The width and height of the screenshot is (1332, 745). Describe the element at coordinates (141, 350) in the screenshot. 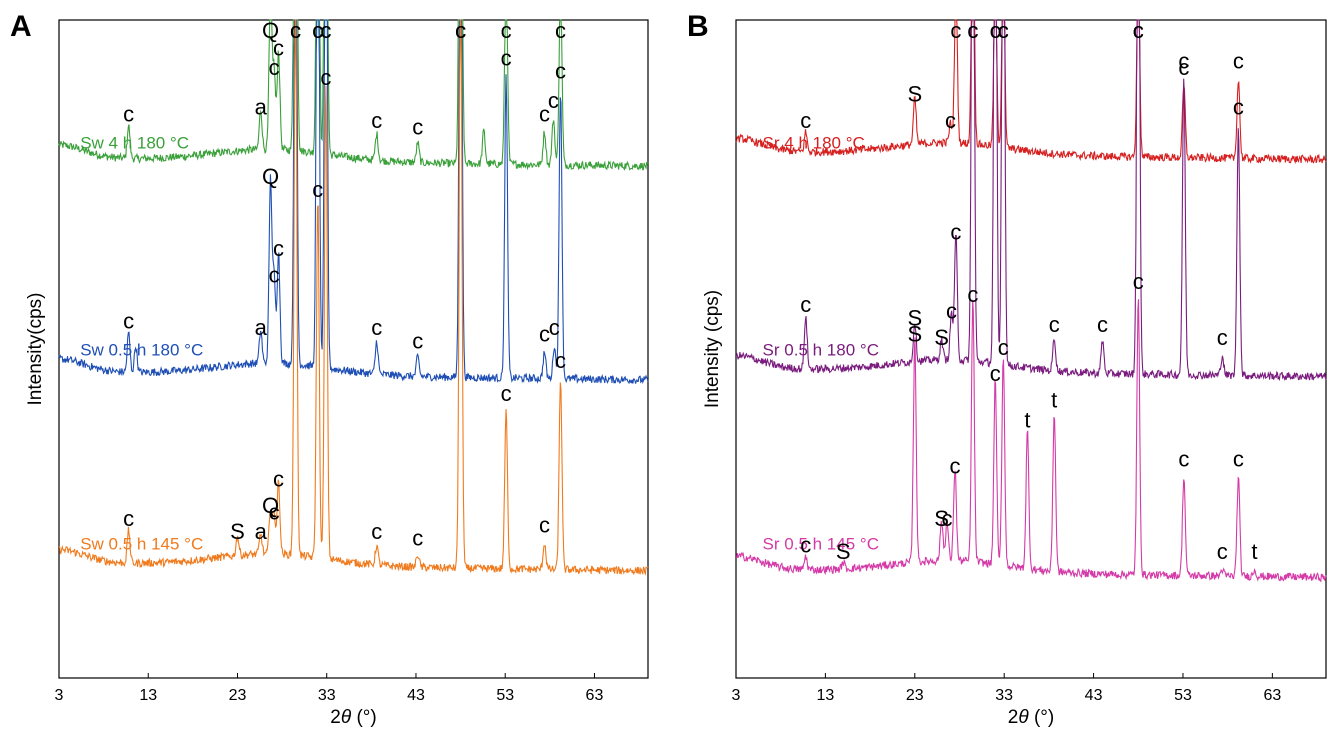

I see `series-label: Sw 0.5 h 180 °C` at that location.